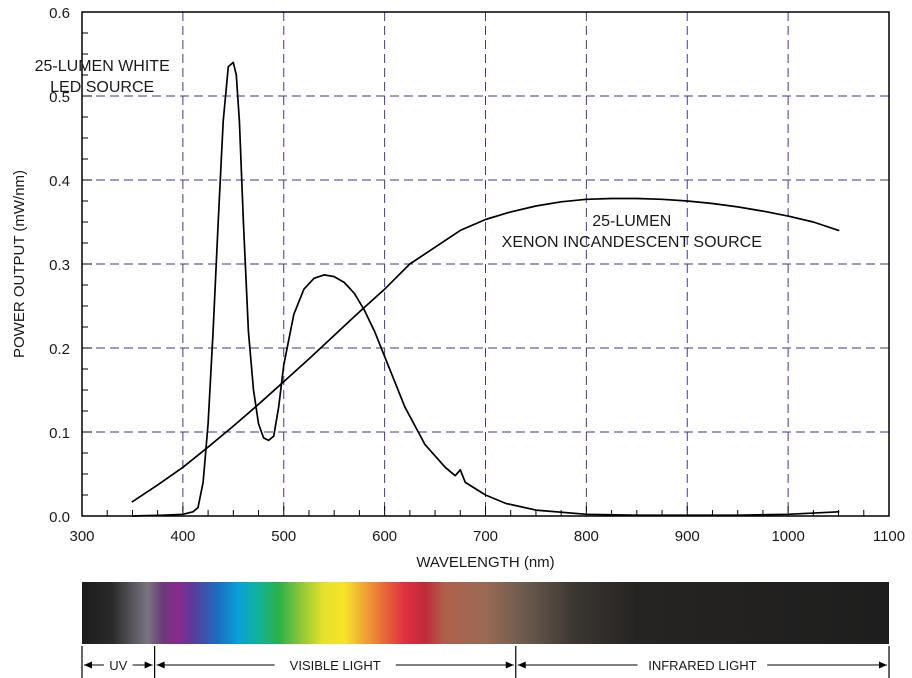  What do you see at coordinates (160, 665) in the screenshot?
I see `region-arrowhead-left-visible-light` at bounding box center [160, 665].